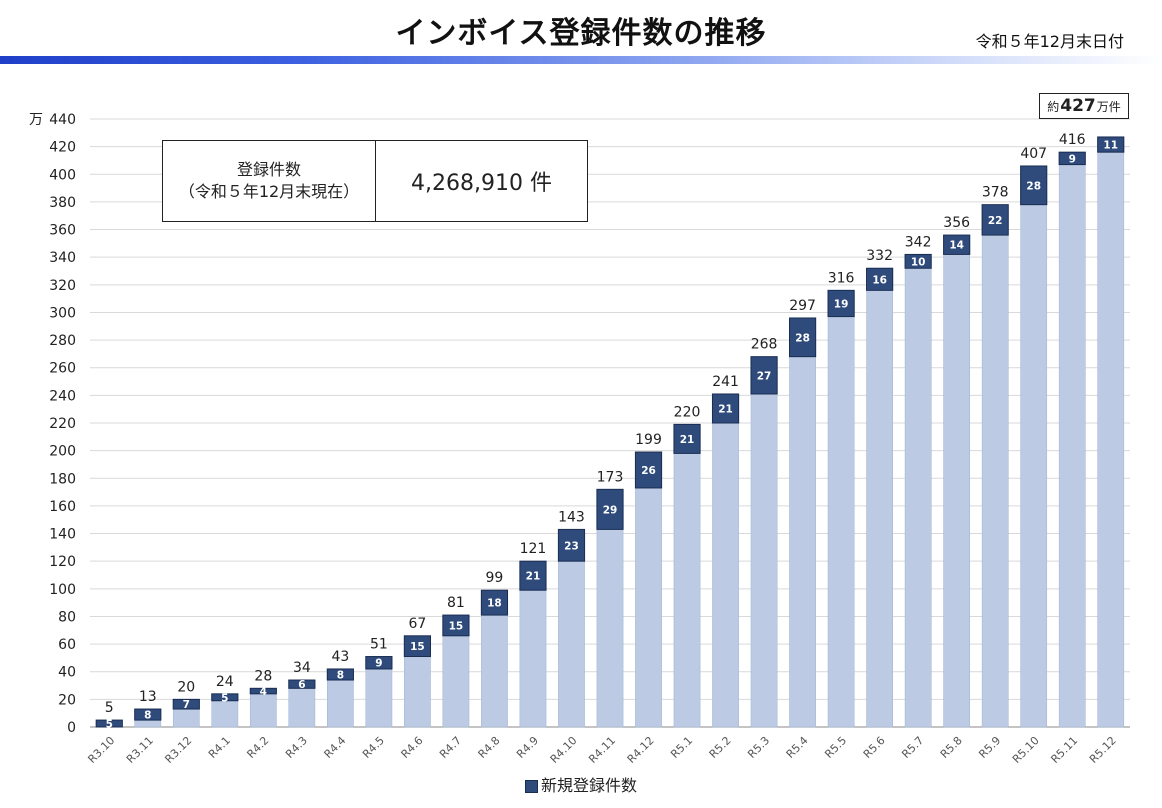  What do you see at coordinates (71, 728) in the screenshot?
I see `y-tick-label: 0` at bounding box center [71, 728].